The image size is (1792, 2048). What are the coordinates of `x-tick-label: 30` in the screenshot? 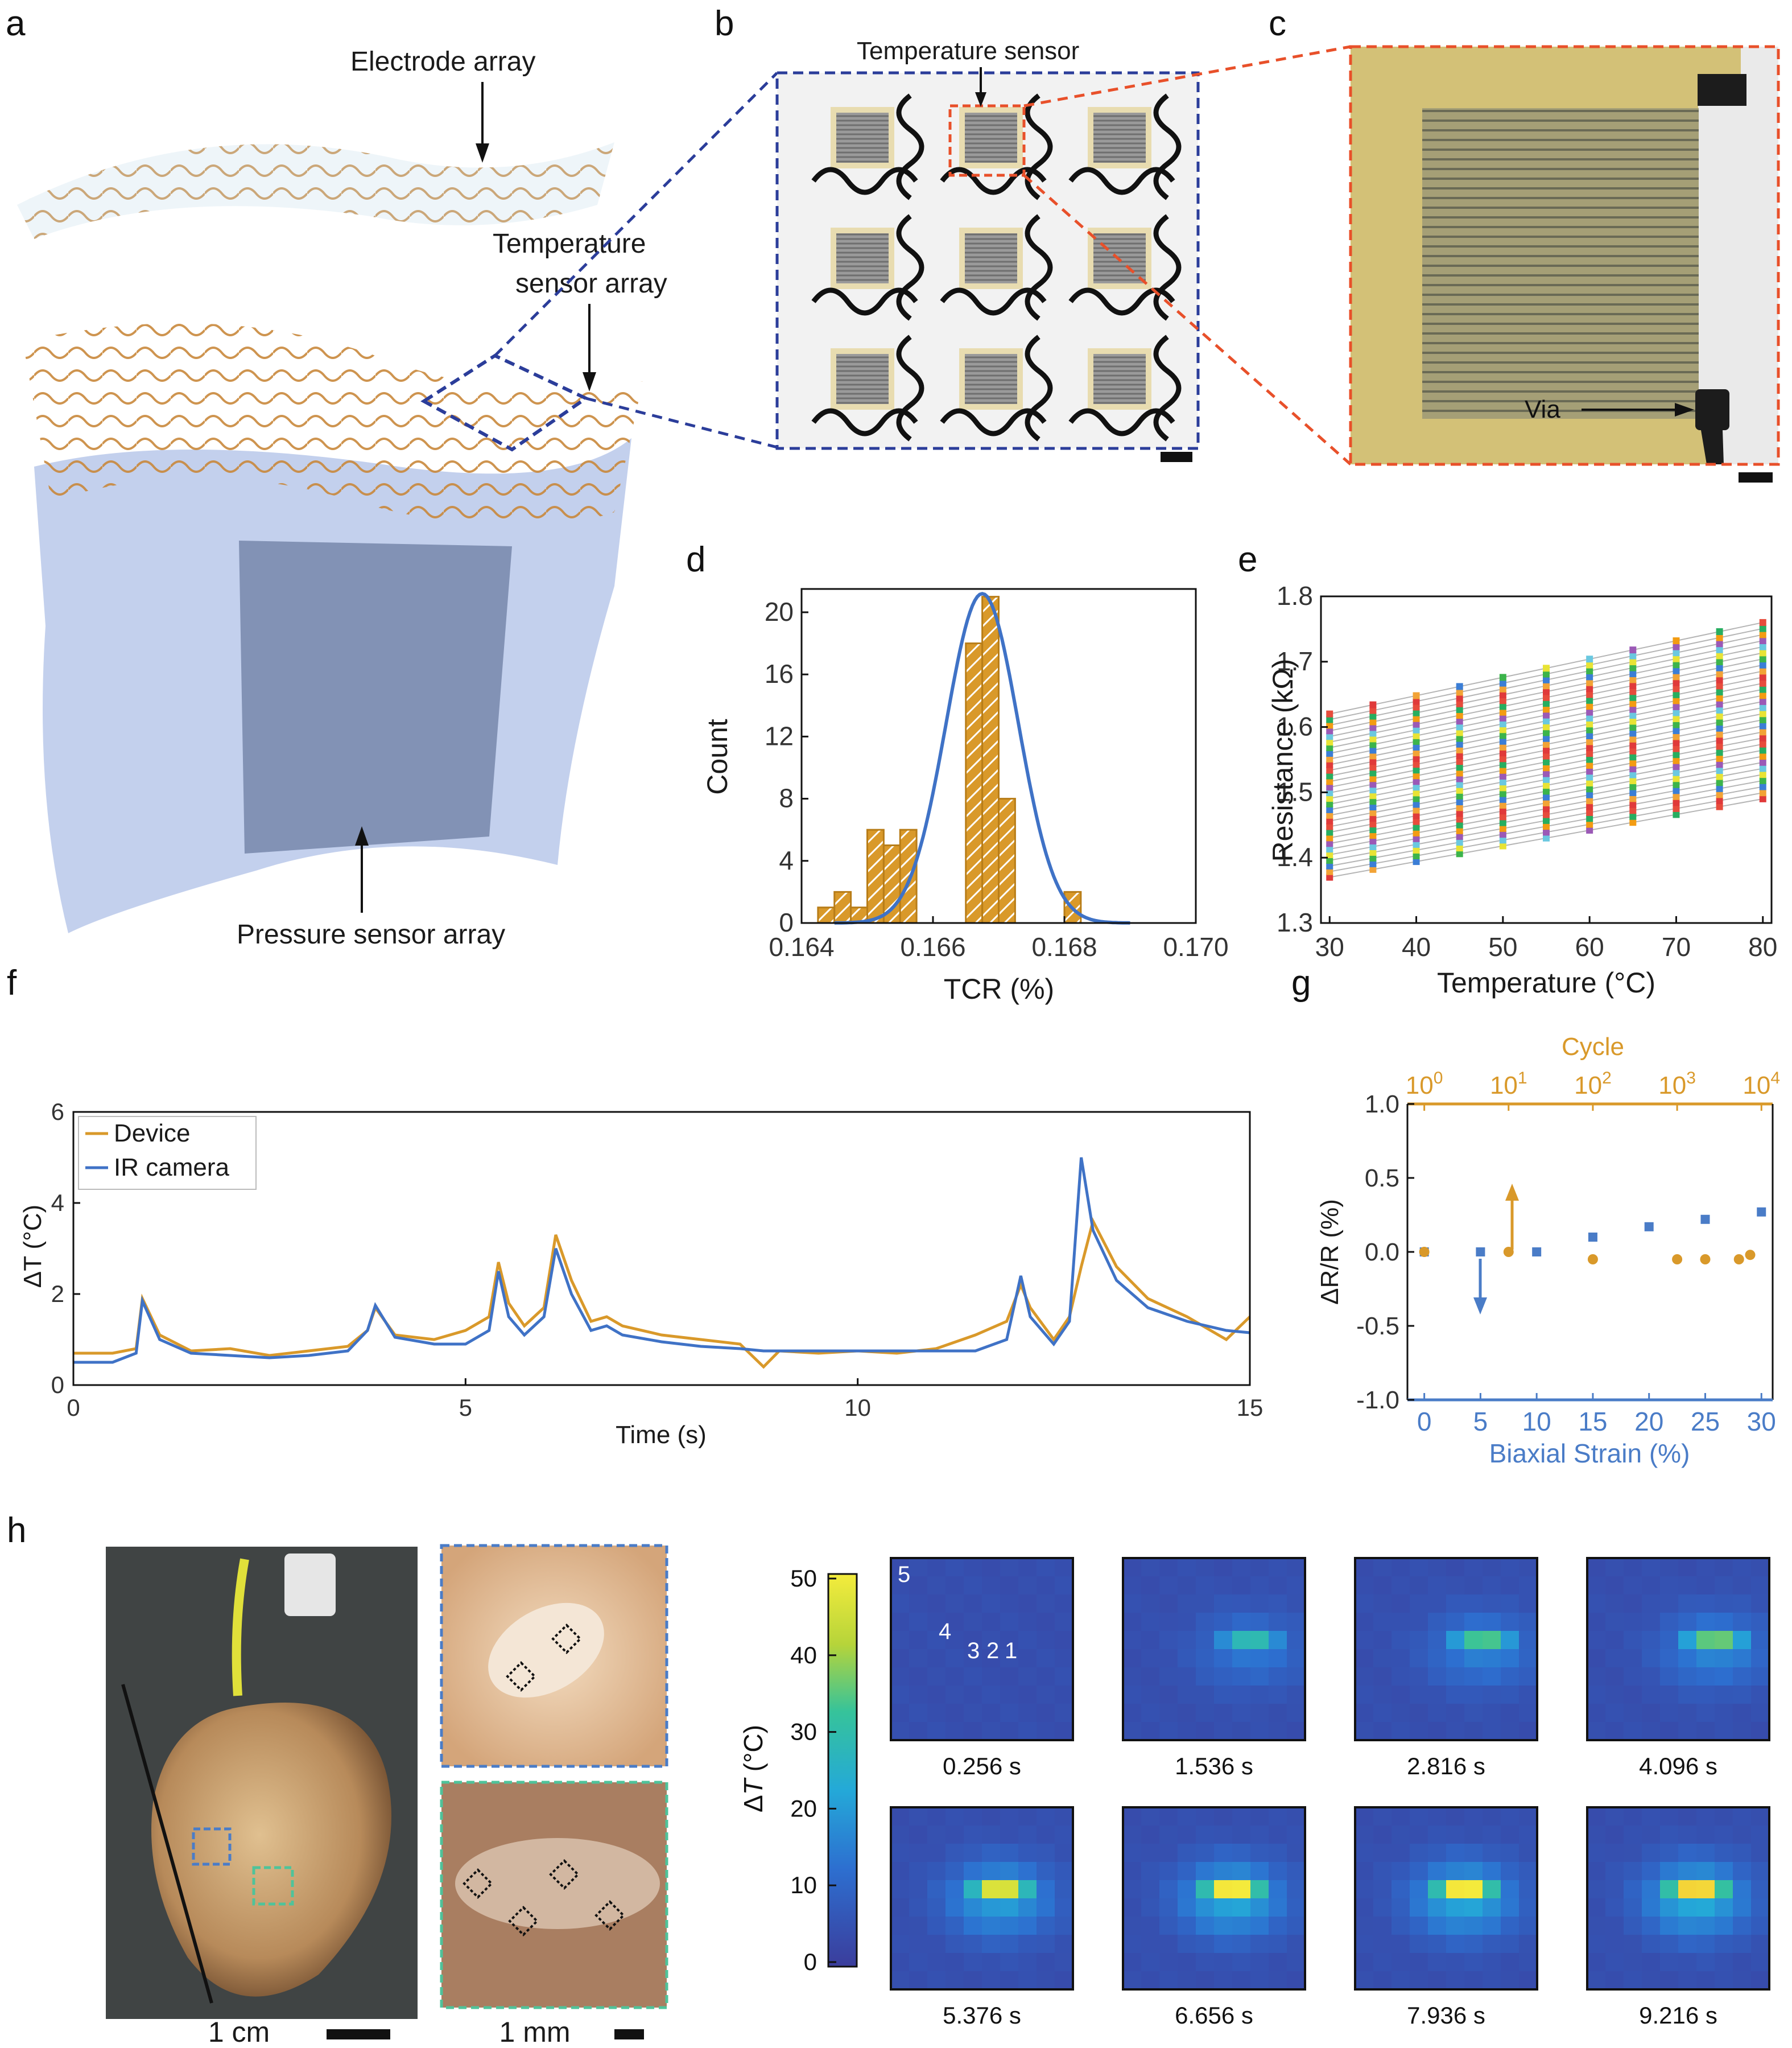 It's located at (1761, 1421).